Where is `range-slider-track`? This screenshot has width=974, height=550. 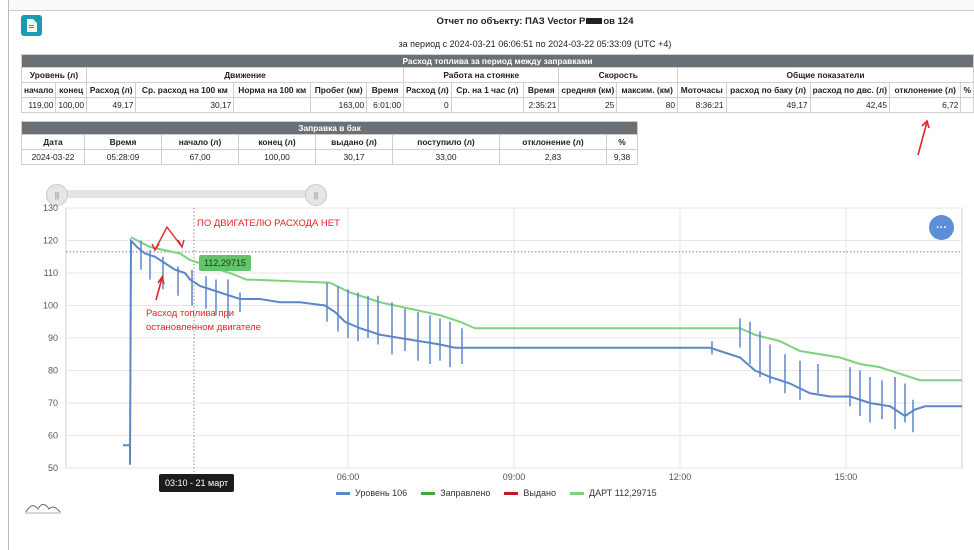 range-slider-track is located at coordinates (186, 194).